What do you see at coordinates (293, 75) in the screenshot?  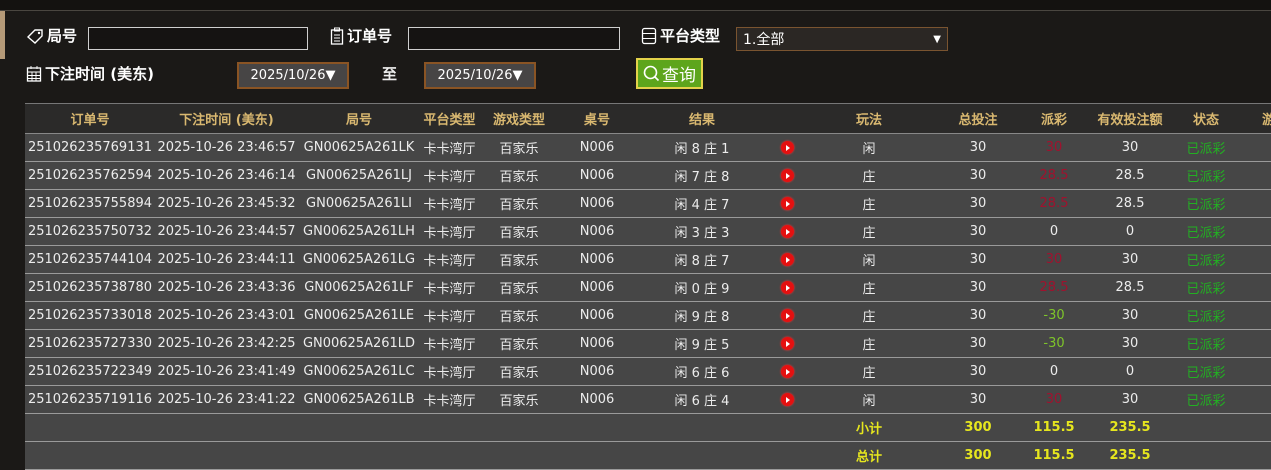 I see `date-from-picker: 2025/10/26▼` at bounding box center [293, 75].